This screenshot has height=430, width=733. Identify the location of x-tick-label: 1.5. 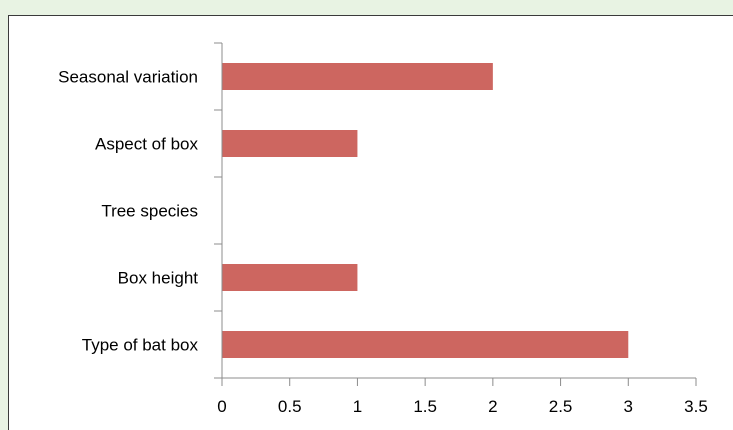
(425, 406).